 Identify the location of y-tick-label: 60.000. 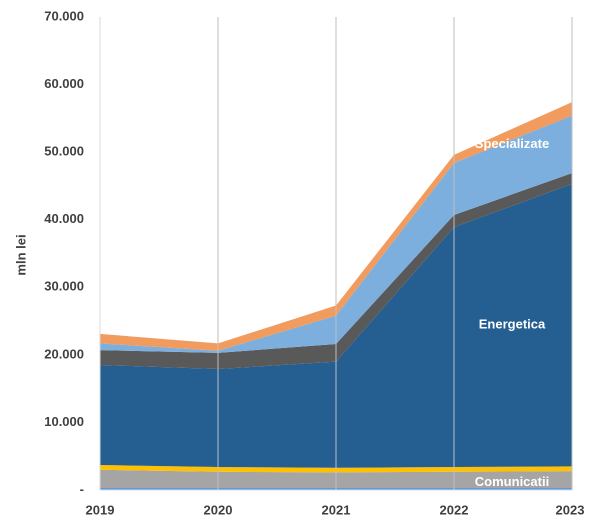
(64, 83).